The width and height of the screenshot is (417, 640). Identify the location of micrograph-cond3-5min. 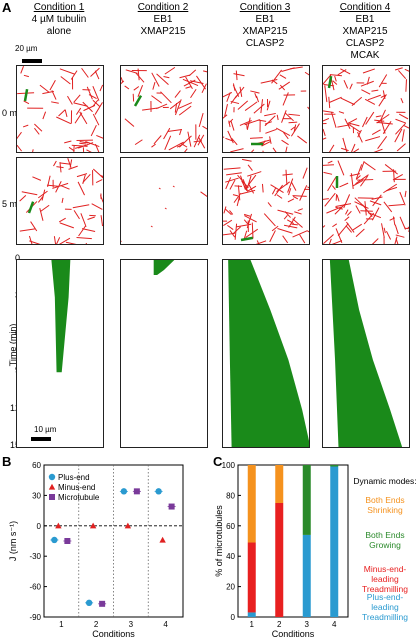
(266, 201).